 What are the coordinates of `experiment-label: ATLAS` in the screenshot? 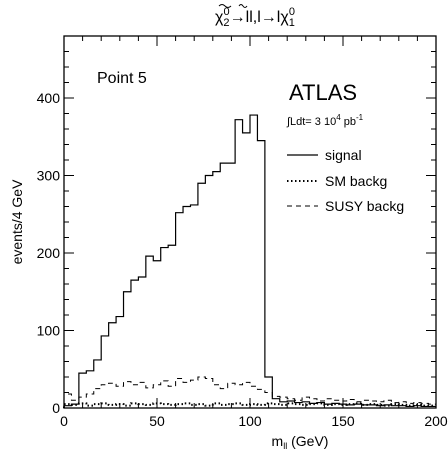 It's located at (323, 92).